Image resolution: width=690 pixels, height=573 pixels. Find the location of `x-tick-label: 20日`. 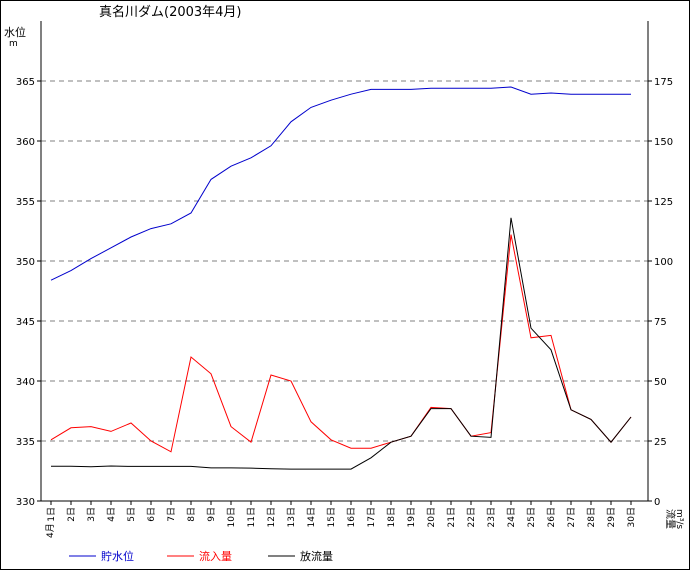

x-tick-label: 20日 is located at coordinates (431, 517).